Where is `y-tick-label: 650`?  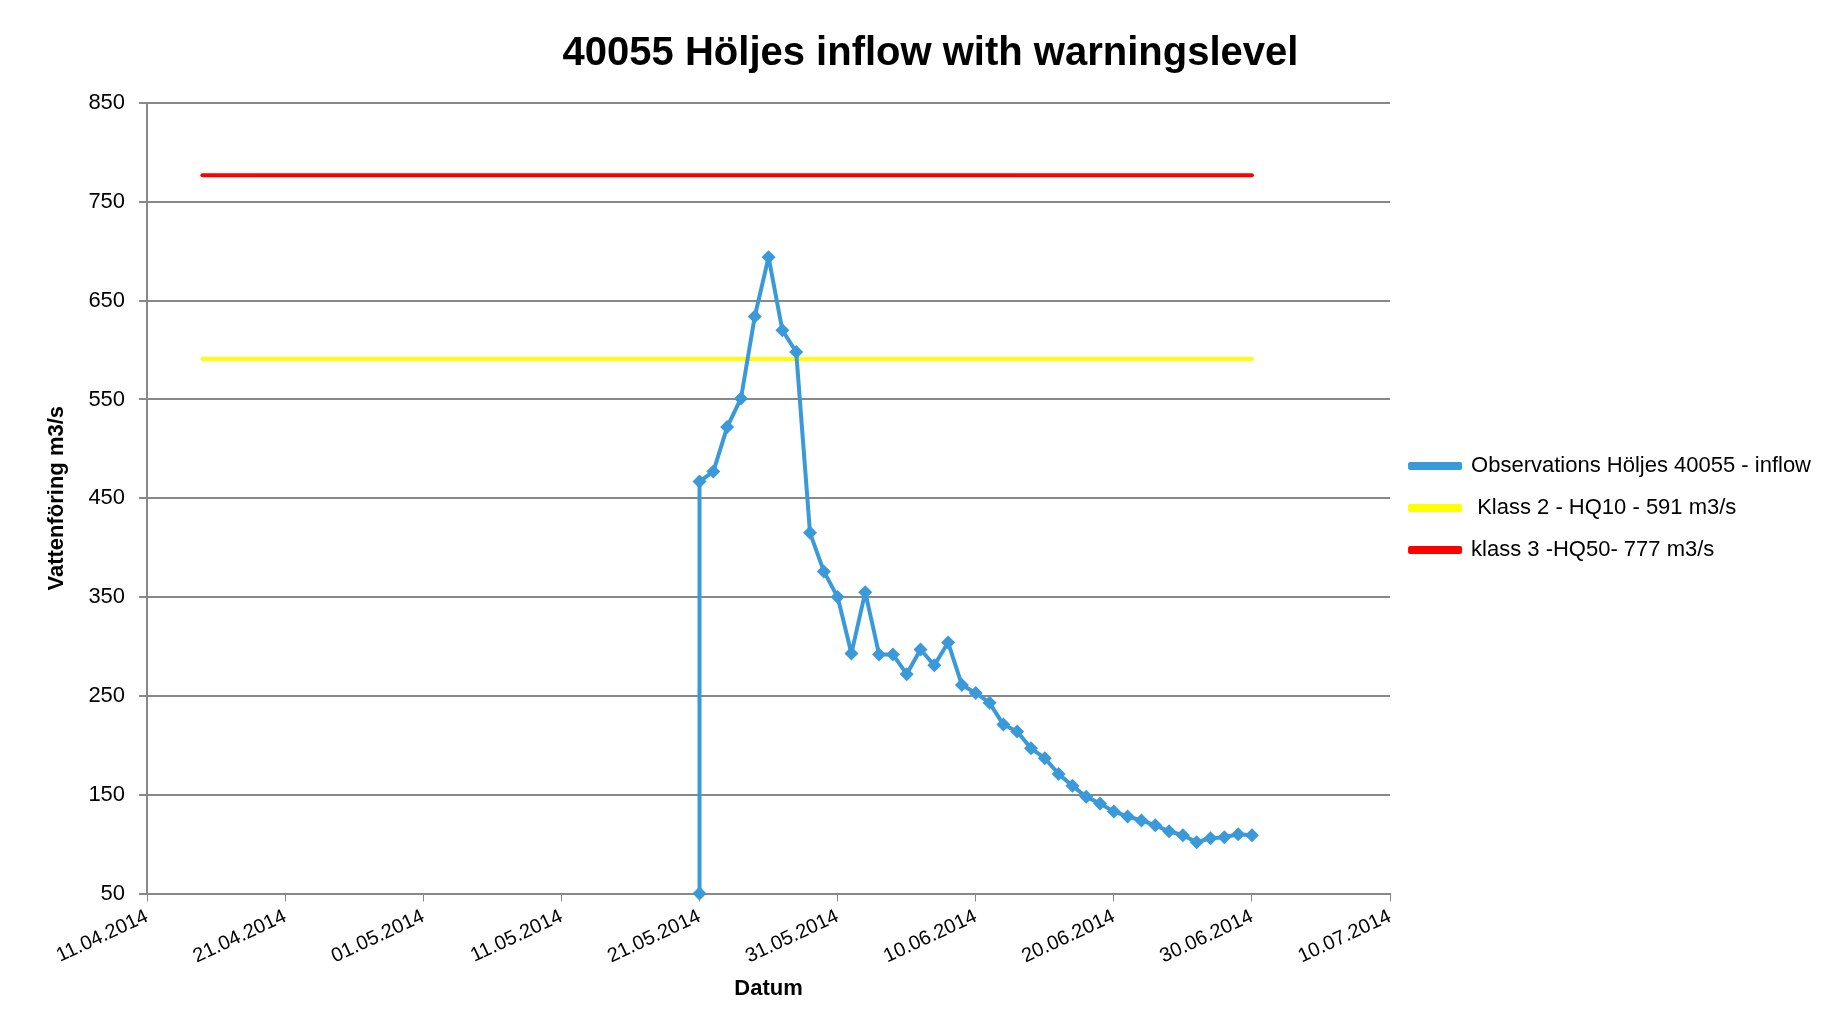 y-tick-label: 650 is located at coordinates (107, 299).